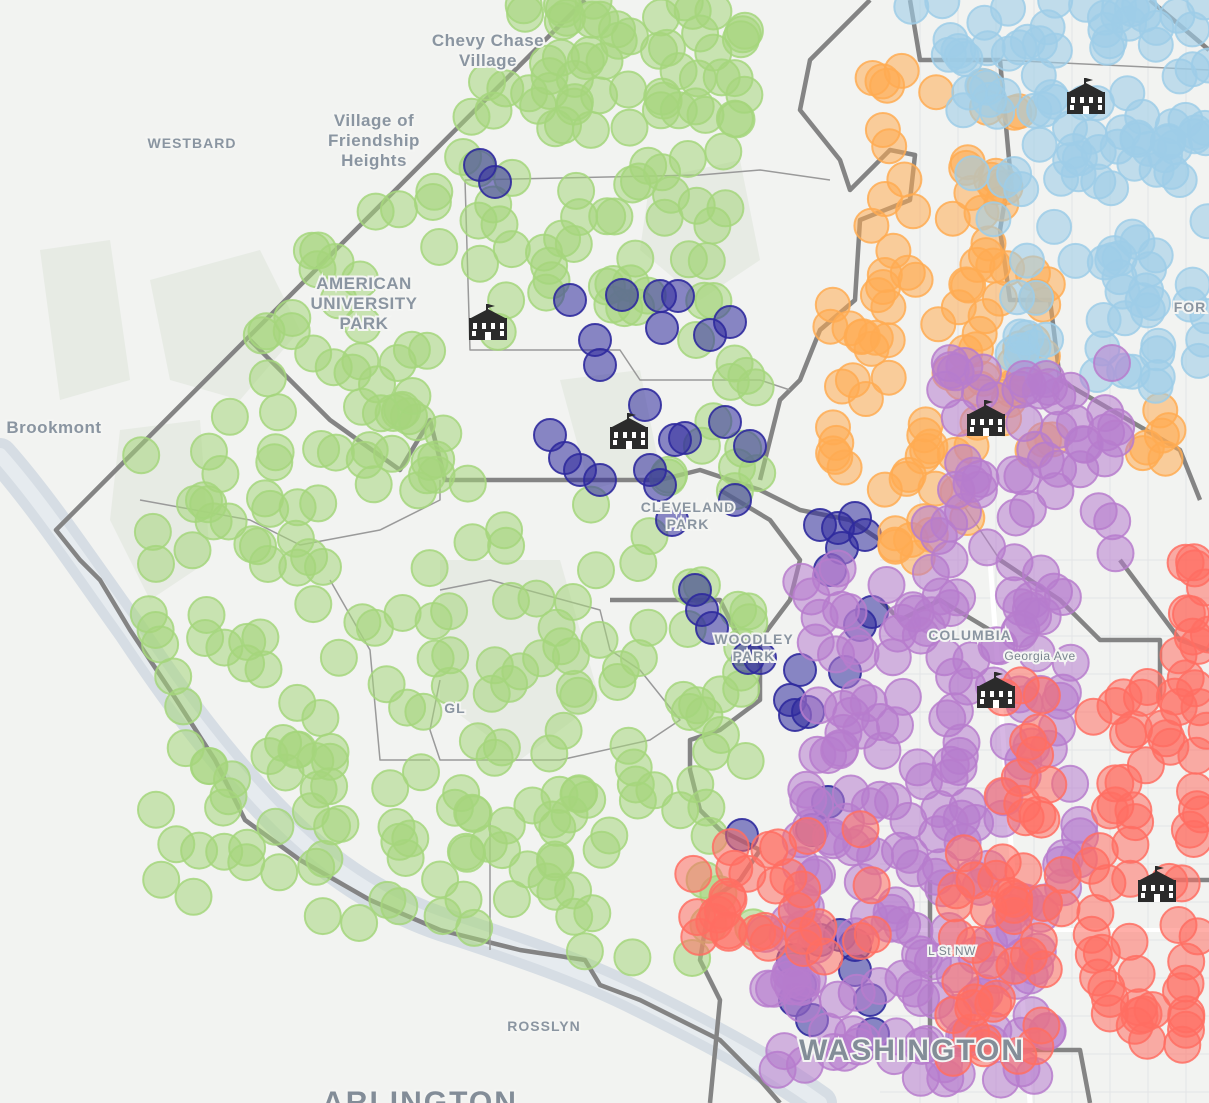 Image resolution: width=1209 pixels, height=1103 pixels. I want to click on place-label-american-university-park: UNIVERSITY, so click(363, 303).